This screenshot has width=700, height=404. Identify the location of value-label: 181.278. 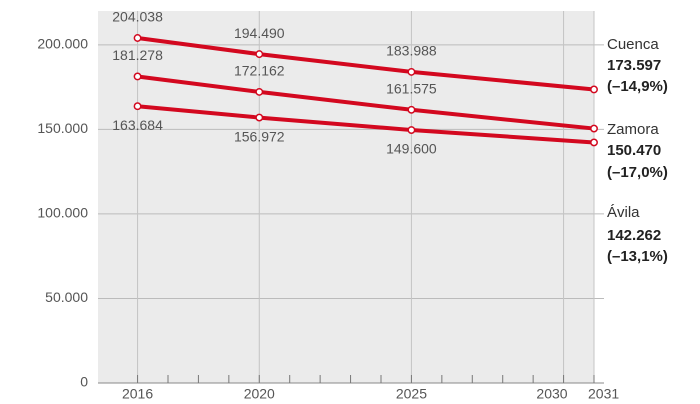
(137, 55).